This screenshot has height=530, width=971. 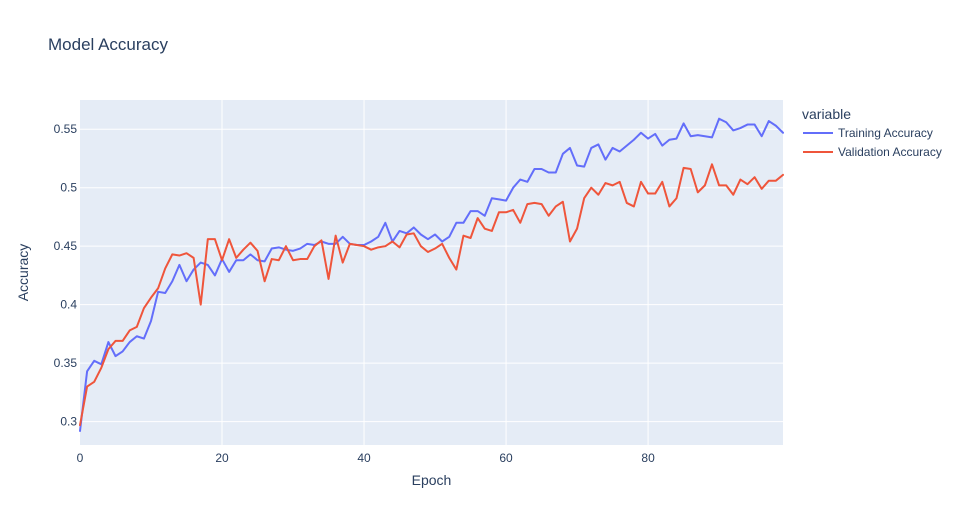 I want to click on legend-label-validation: Validation Accuracy, so click(x=890, y=152).